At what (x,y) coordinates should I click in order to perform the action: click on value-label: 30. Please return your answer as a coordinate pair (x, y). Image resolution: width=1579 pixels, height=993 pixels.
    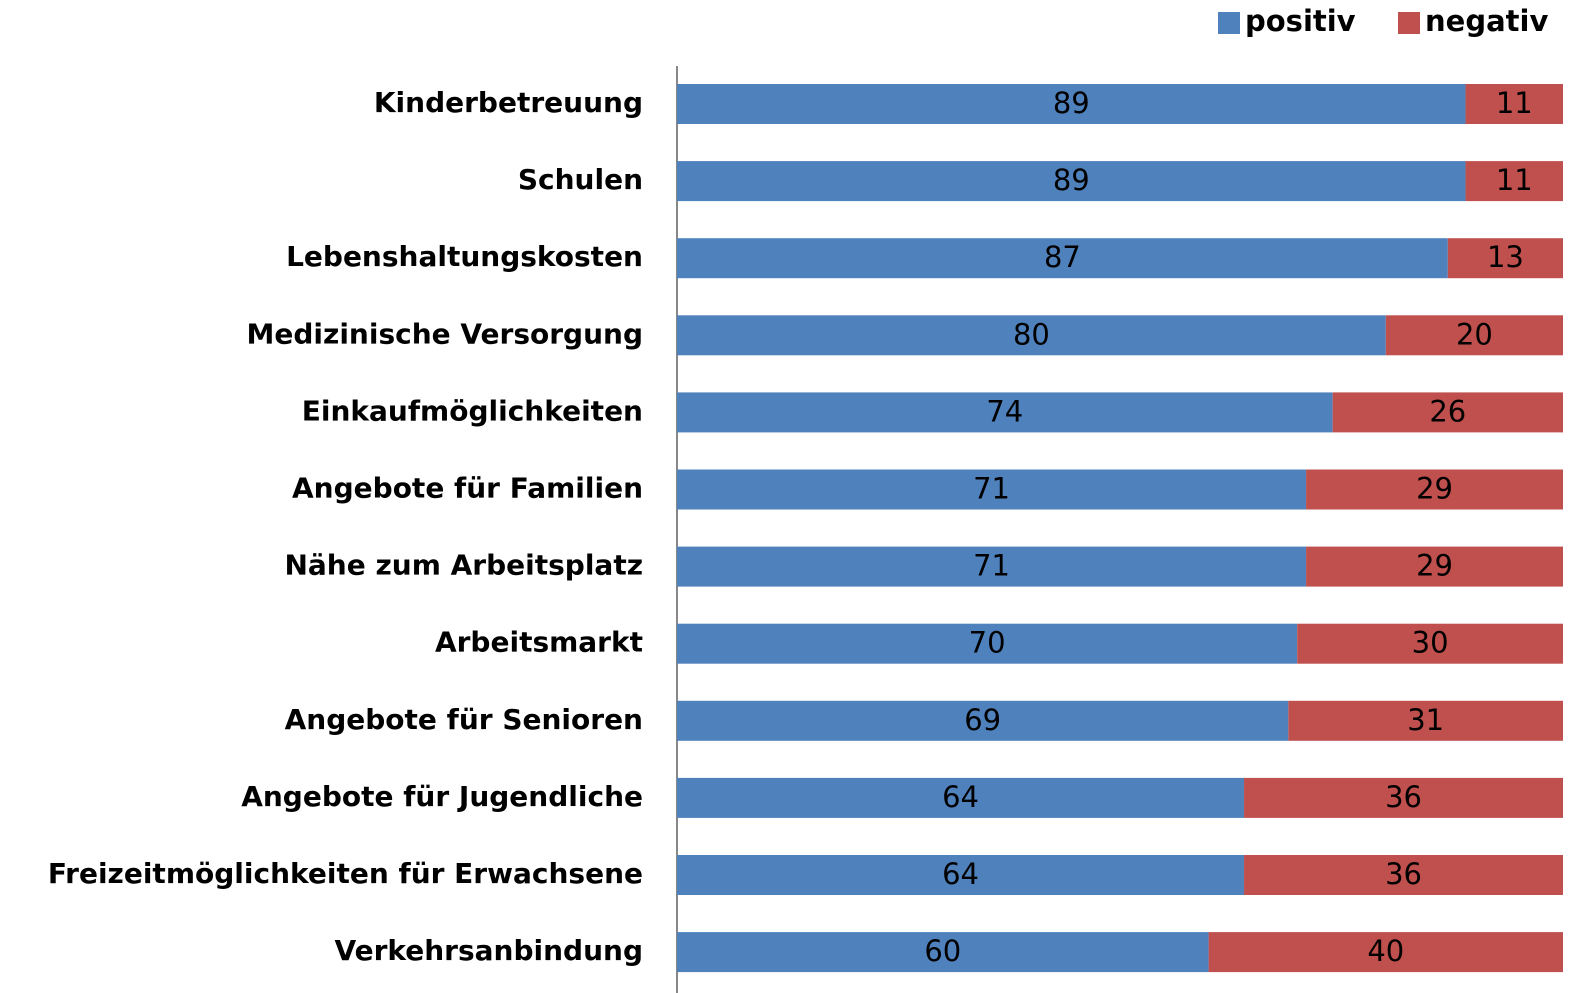
    Looking at the image, I should click on (1430, 643).